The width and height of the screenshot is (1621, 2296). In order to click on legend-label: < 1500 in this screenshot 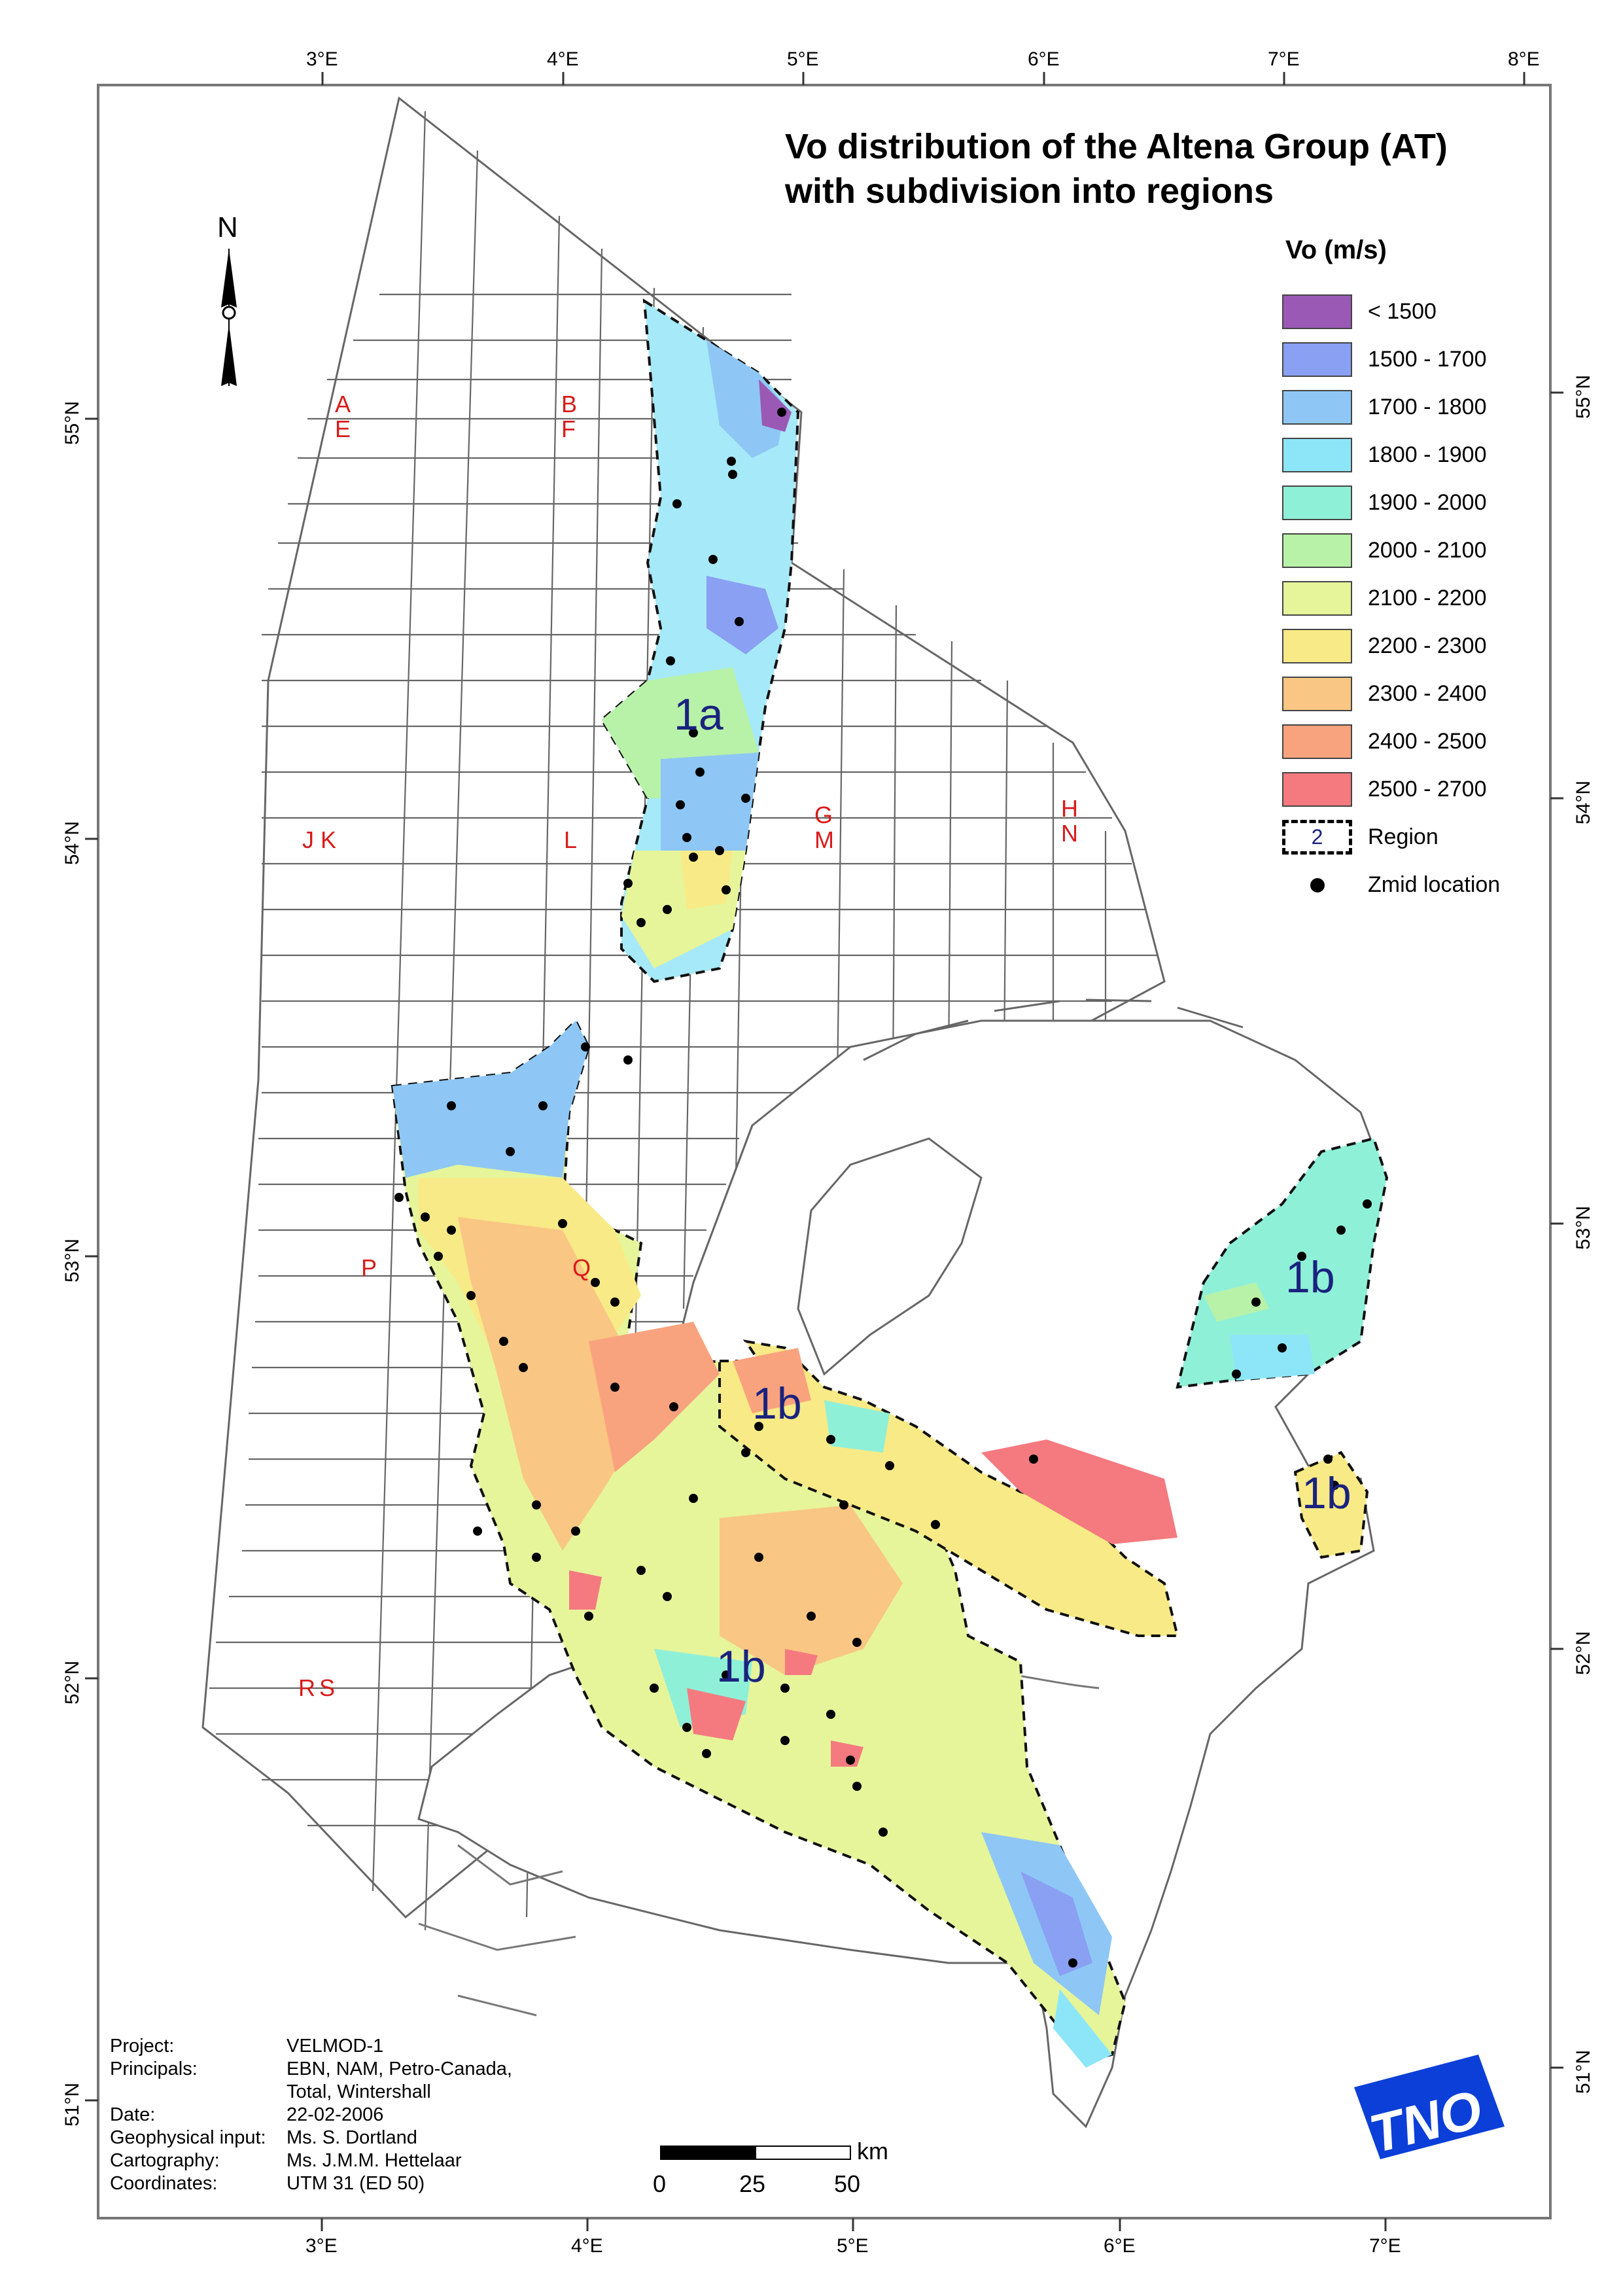, I will do `click(1402, 311)`.